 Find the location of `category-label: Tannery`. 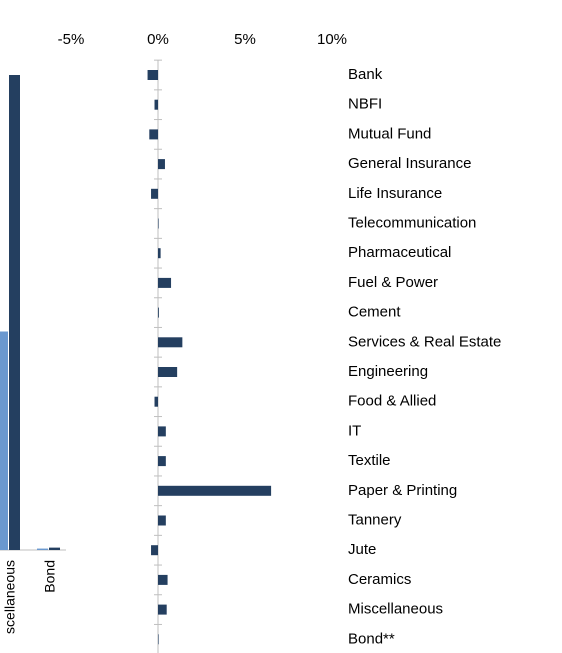

category-label: Tannery is located at coordinates (375, 519).